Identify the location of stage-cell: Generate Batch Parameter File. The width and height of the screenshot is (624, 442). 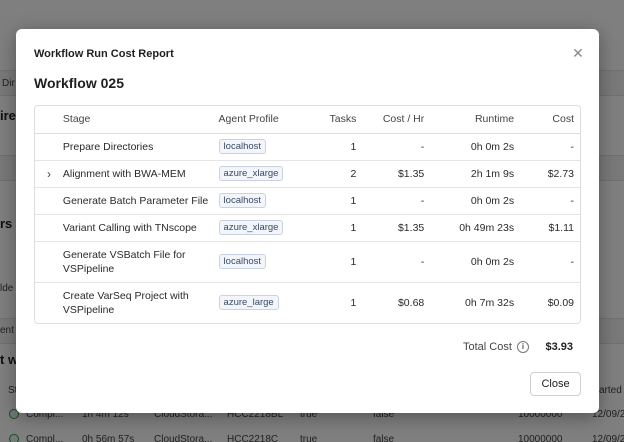
(140, 201).